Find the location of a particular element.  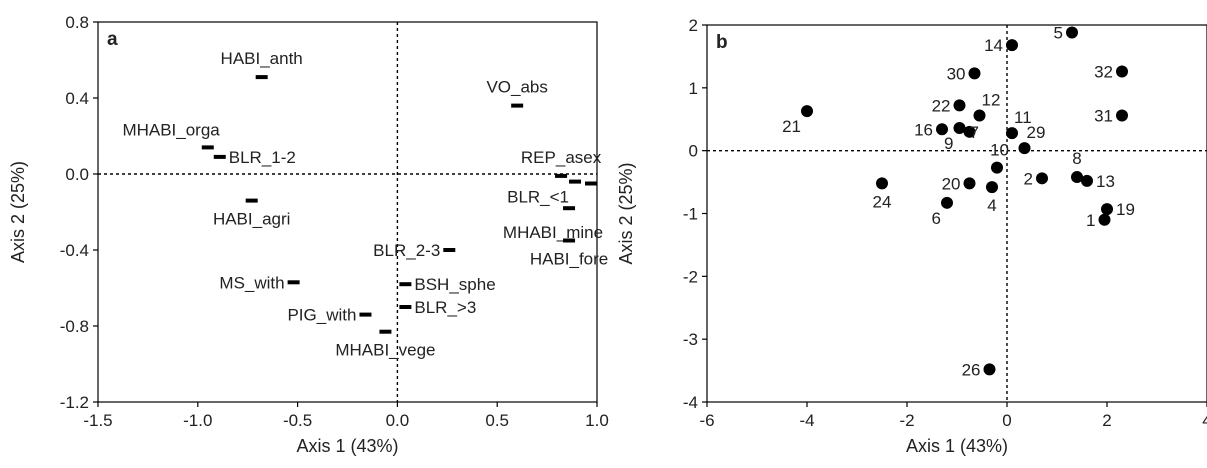

panel-b-x-axis-title: Axis 1 (43%) is located at coordinates (957, 446).